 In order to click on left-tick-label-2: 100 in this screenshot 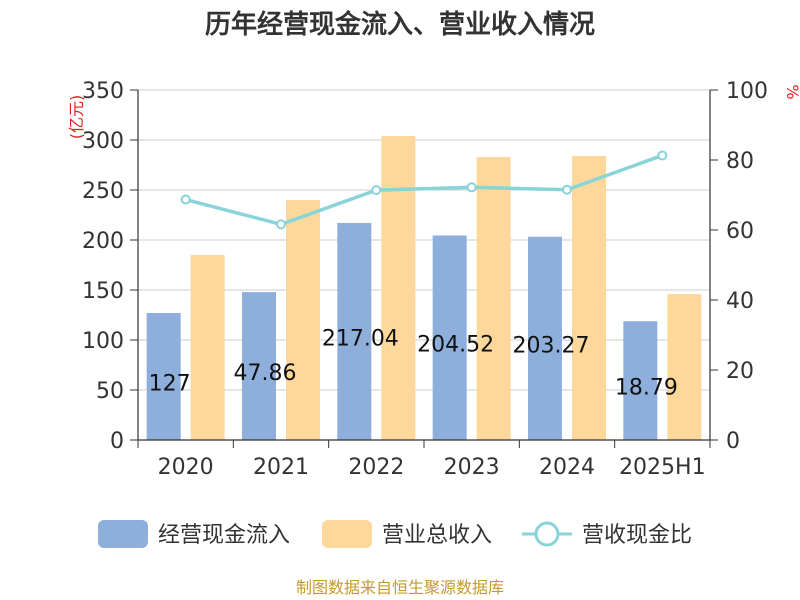, I will do `click(103, 341)`.